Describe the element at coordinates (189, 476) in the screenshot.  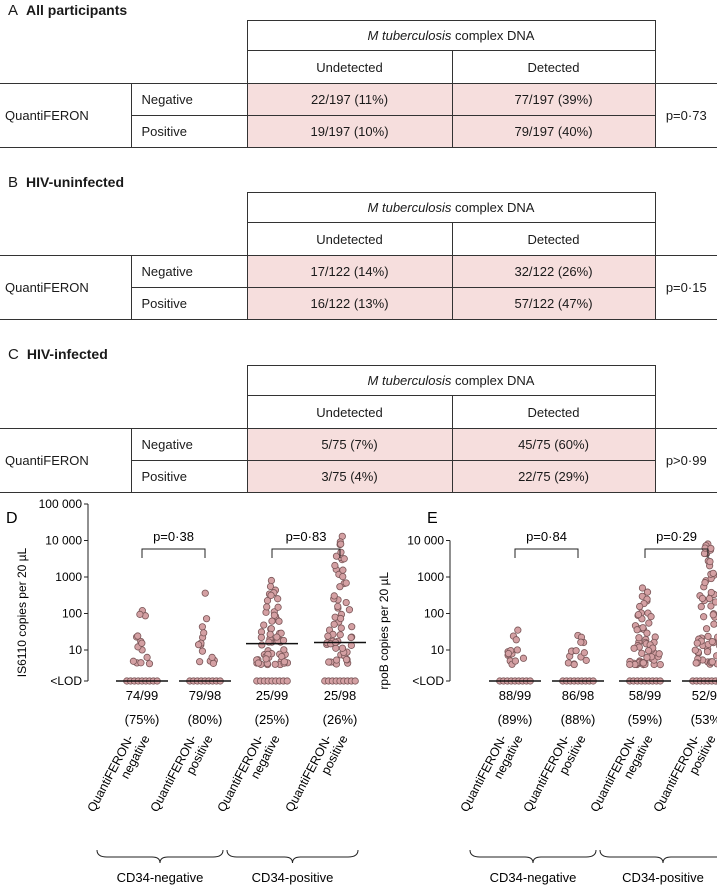
I see `table-c-row-positive: Positive` at that location.